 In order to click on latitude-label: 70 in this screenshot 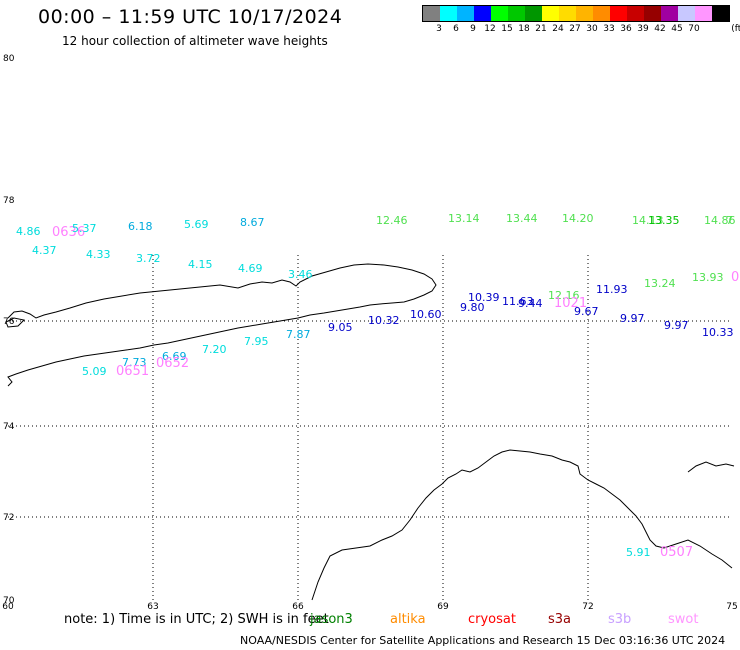, I will do `click(9, 601)`.